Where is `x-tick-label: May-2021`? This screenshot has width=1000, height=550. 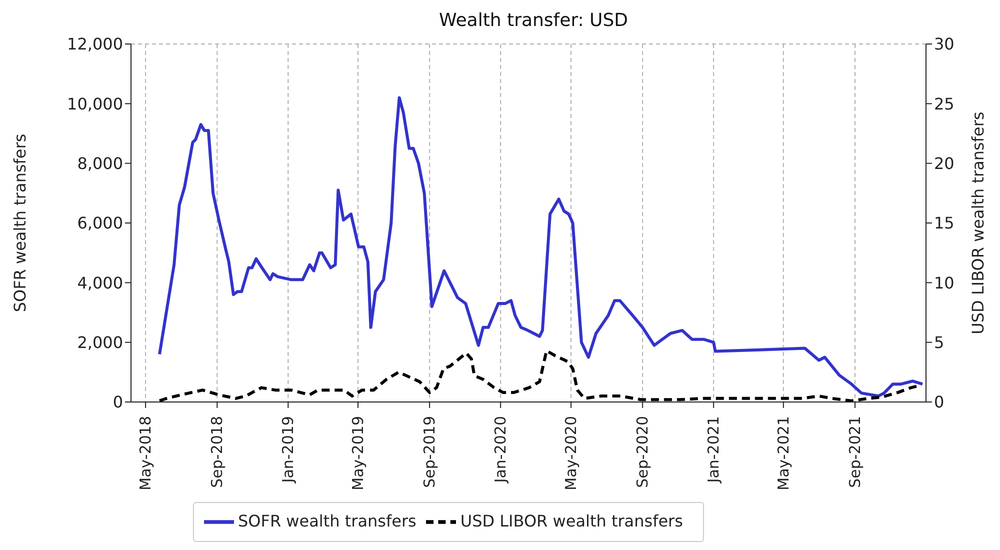 x-tick-label: May-2021 is located at coordinates (783, 453).